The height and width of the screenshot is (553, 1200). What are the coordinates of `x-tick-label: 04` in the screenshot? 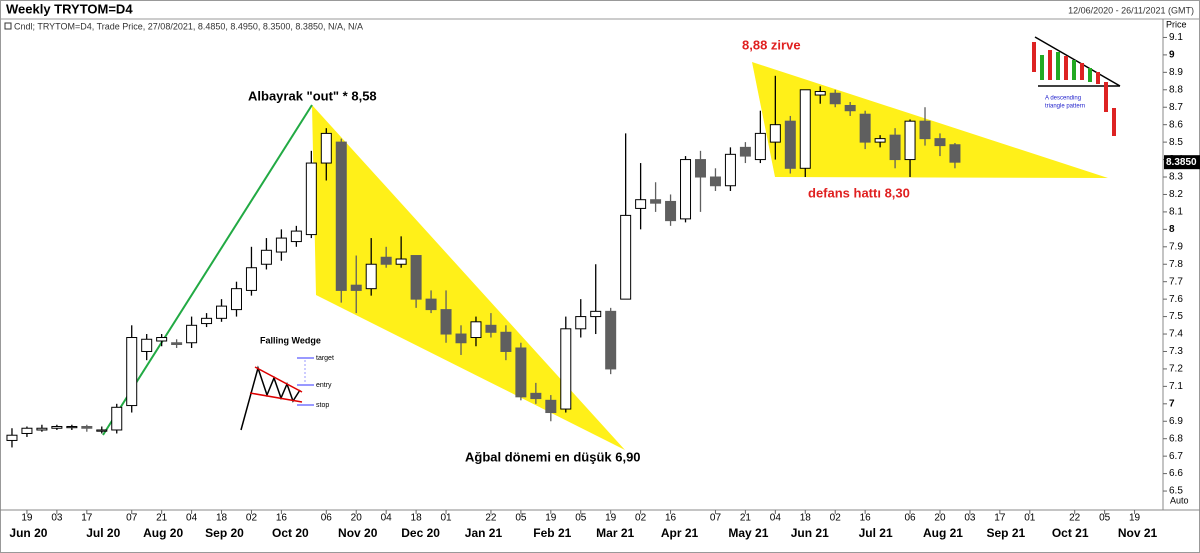 It's located at (192, 518).